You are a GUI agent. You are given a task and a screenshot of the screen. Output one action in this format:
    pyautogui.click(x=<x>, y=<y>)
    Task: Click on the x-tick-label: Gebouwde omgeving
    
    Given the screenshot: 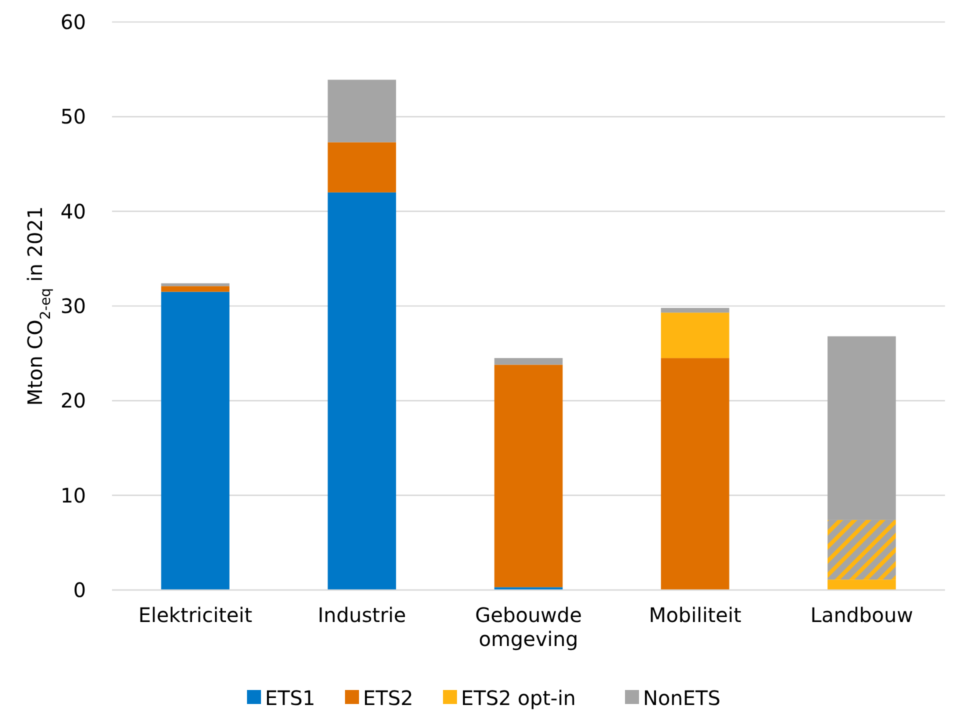 What is the action you would take?
    pyautogui.click(x=528, y=627)
    